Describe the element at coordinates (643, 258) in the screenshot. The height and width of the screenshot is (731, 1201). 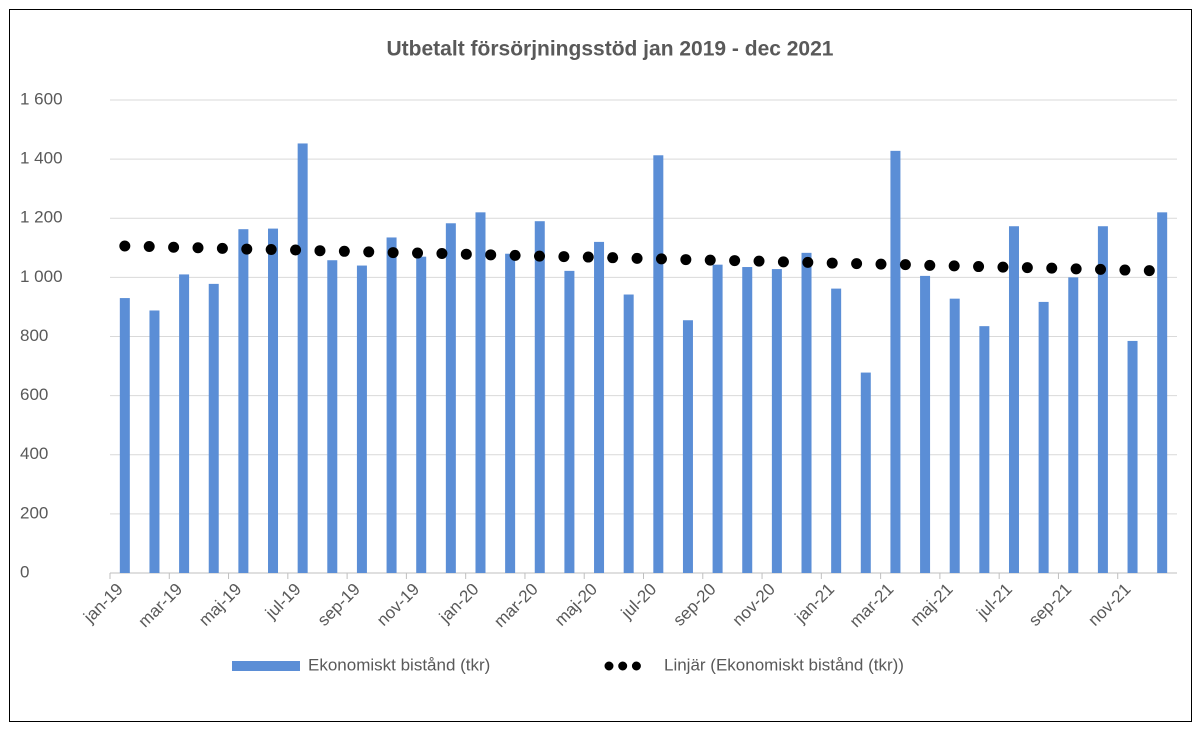
I see `trend-line` at that location.